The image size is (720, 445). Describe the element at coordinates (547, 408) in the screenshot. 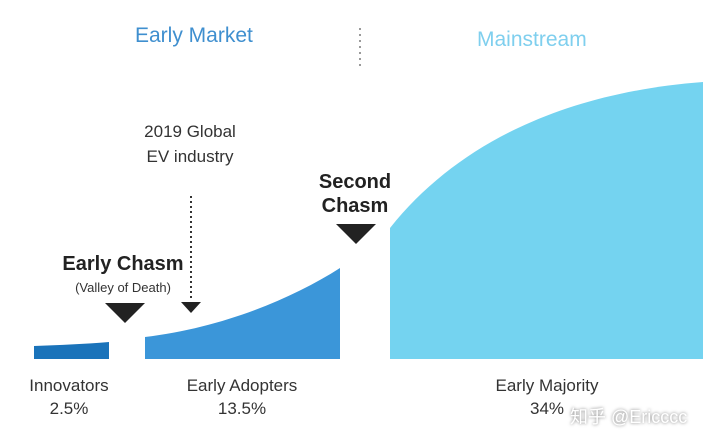

I see `early-majority-share: 34%` at that location.